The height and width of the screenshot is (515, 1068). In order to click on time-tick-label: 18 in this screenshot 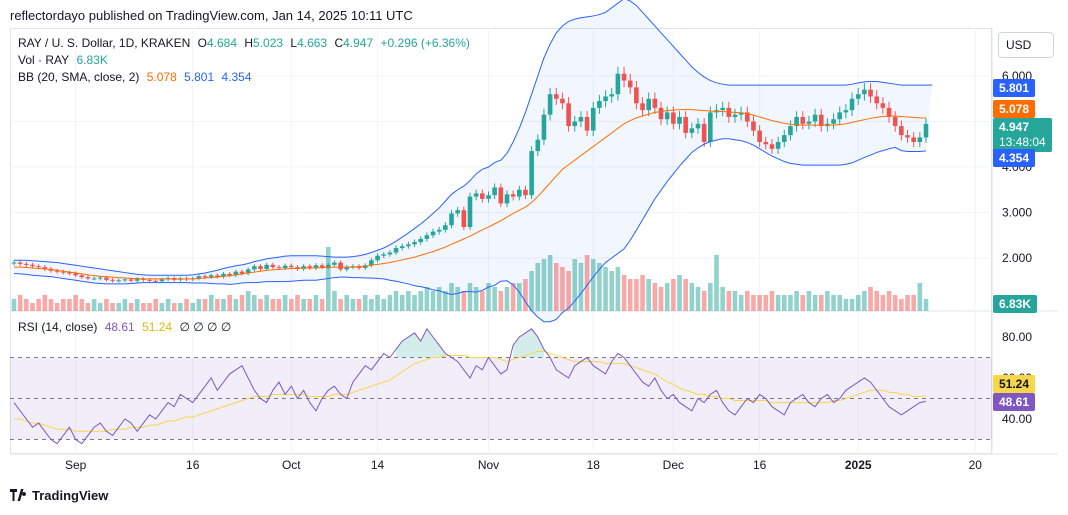, I will do `click(594, 465)`.